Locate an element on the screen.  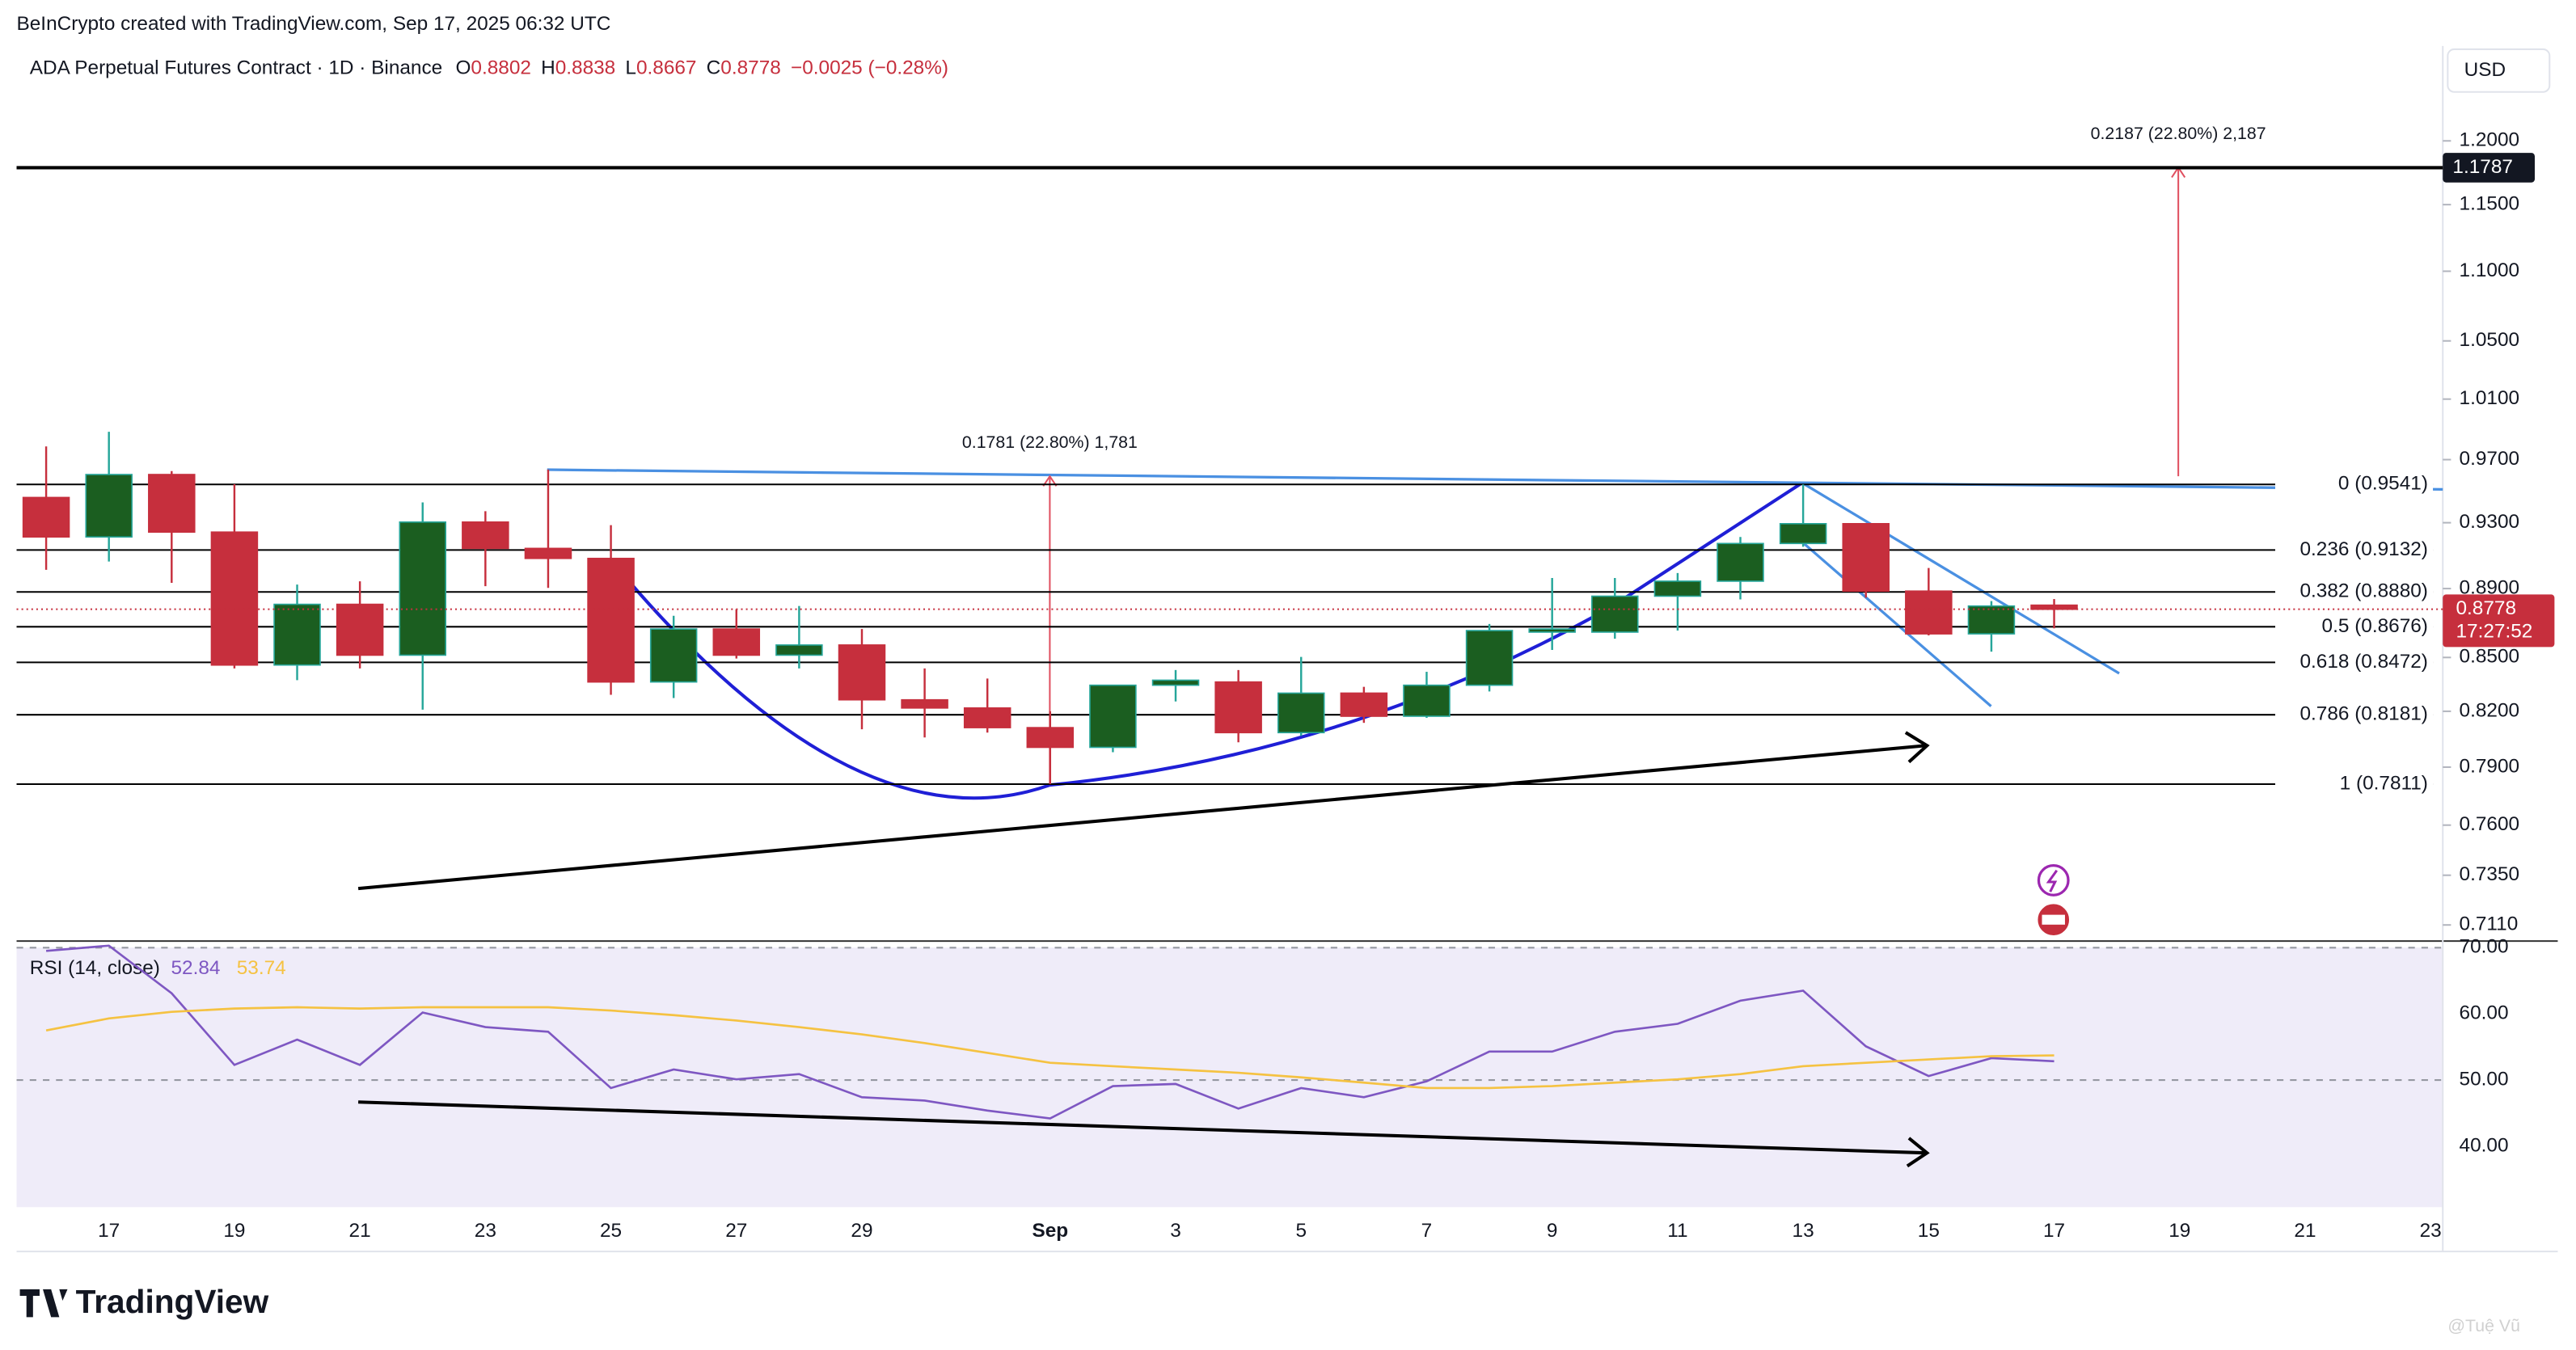
y-tick-label: 1.1000 is located at coordinates (2490, 270).